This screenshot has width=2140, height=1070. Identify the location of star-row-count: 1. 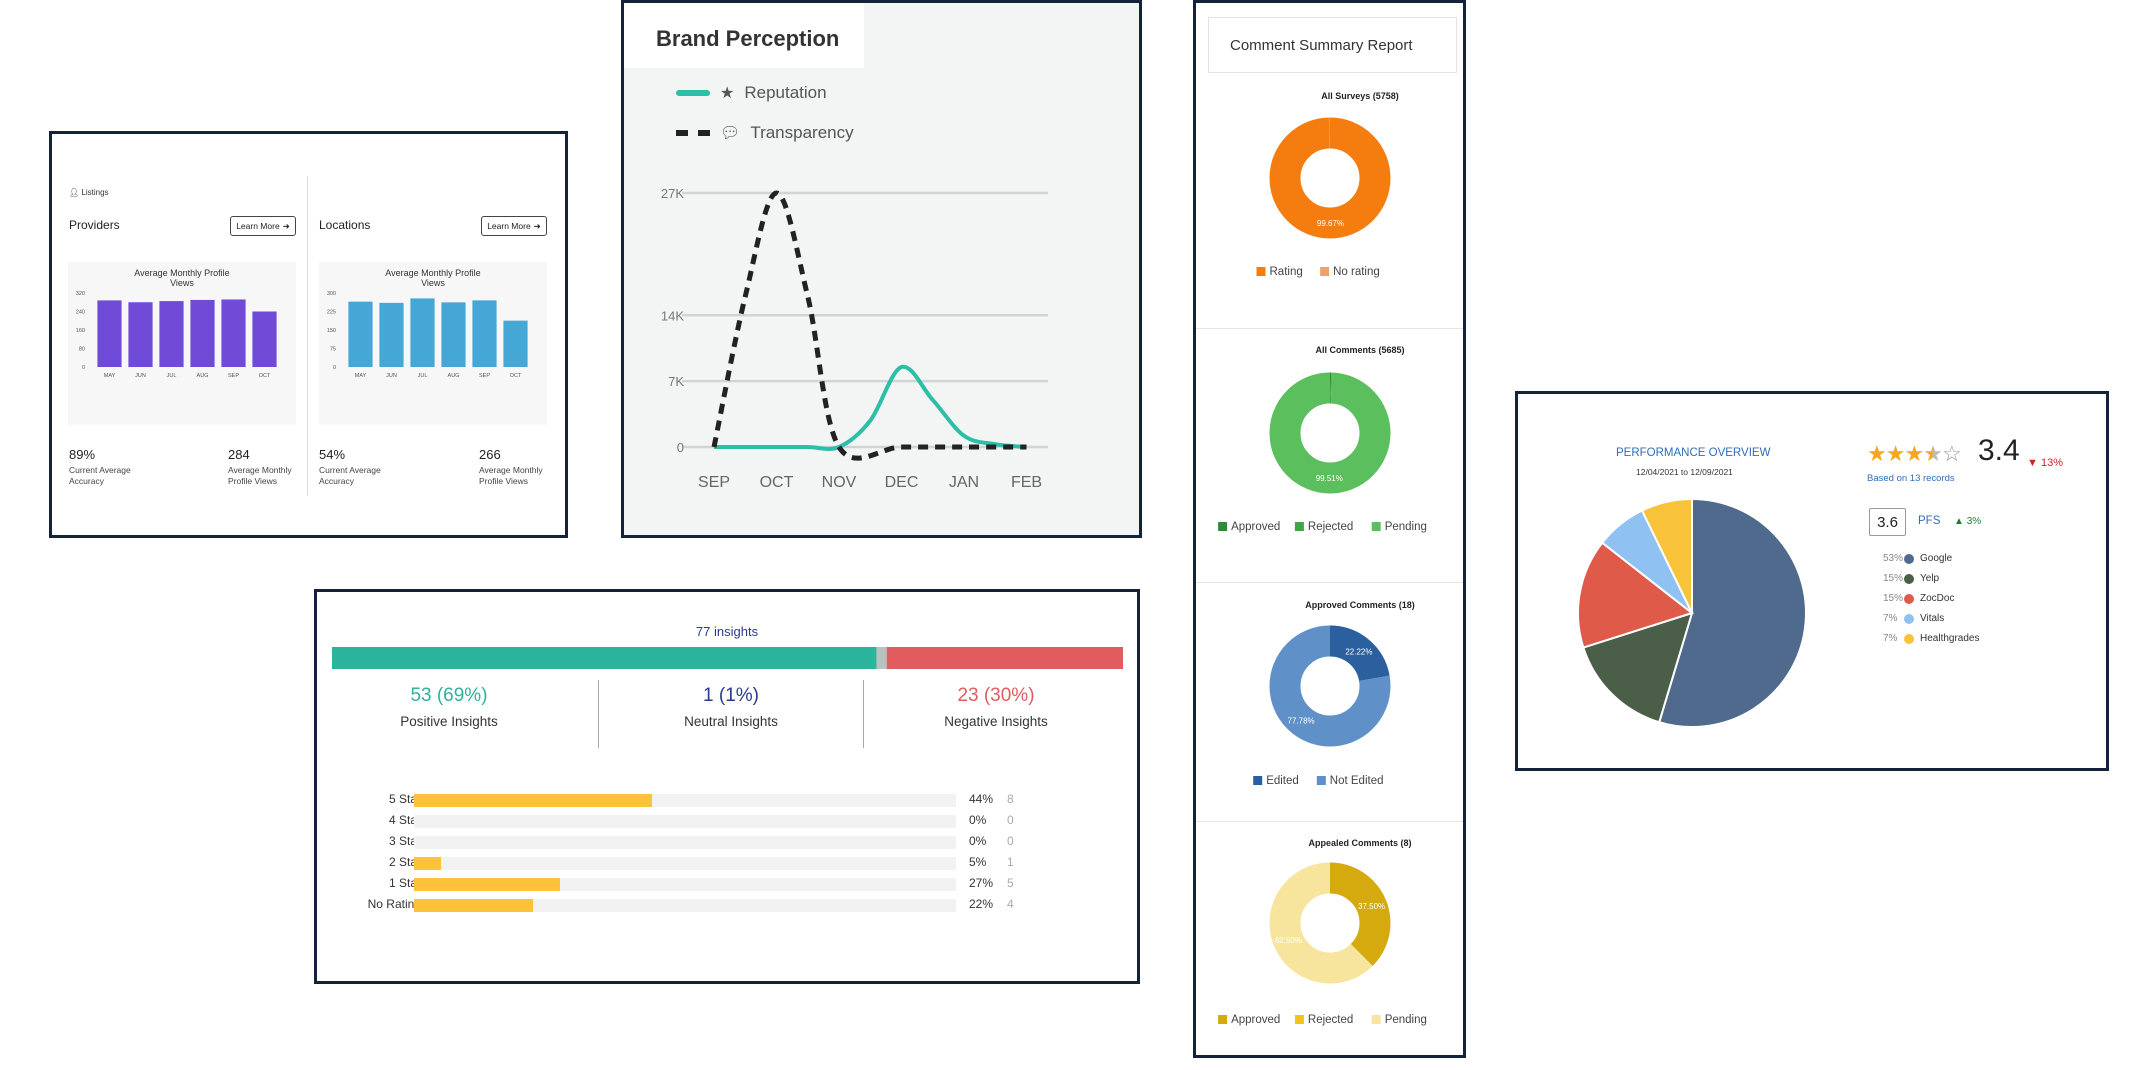
(1010, 862).